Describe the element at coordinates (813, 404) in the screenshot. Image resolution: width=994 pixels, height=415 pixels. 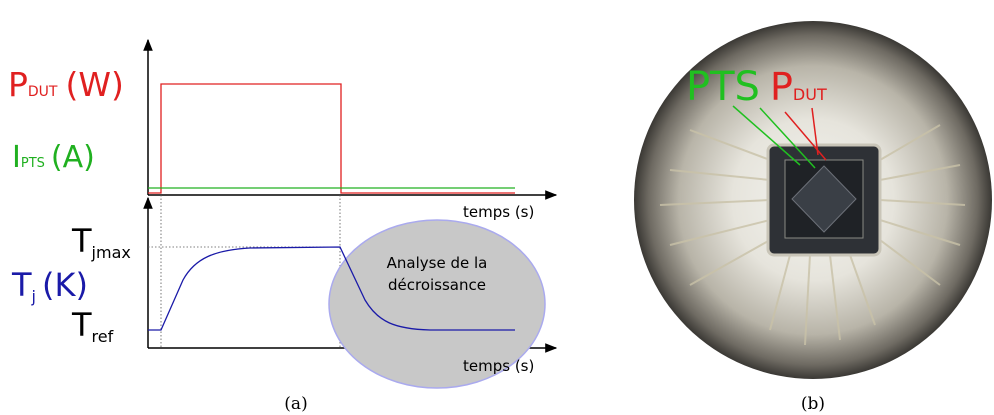
I see `caption: (b)` at that location.